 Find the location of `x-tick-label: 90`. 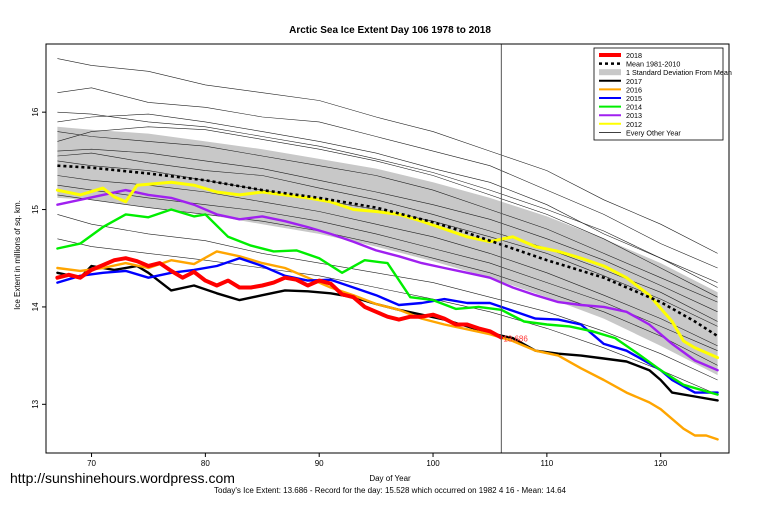

x-tick-label: 90 is located at coordinates (319, 463).